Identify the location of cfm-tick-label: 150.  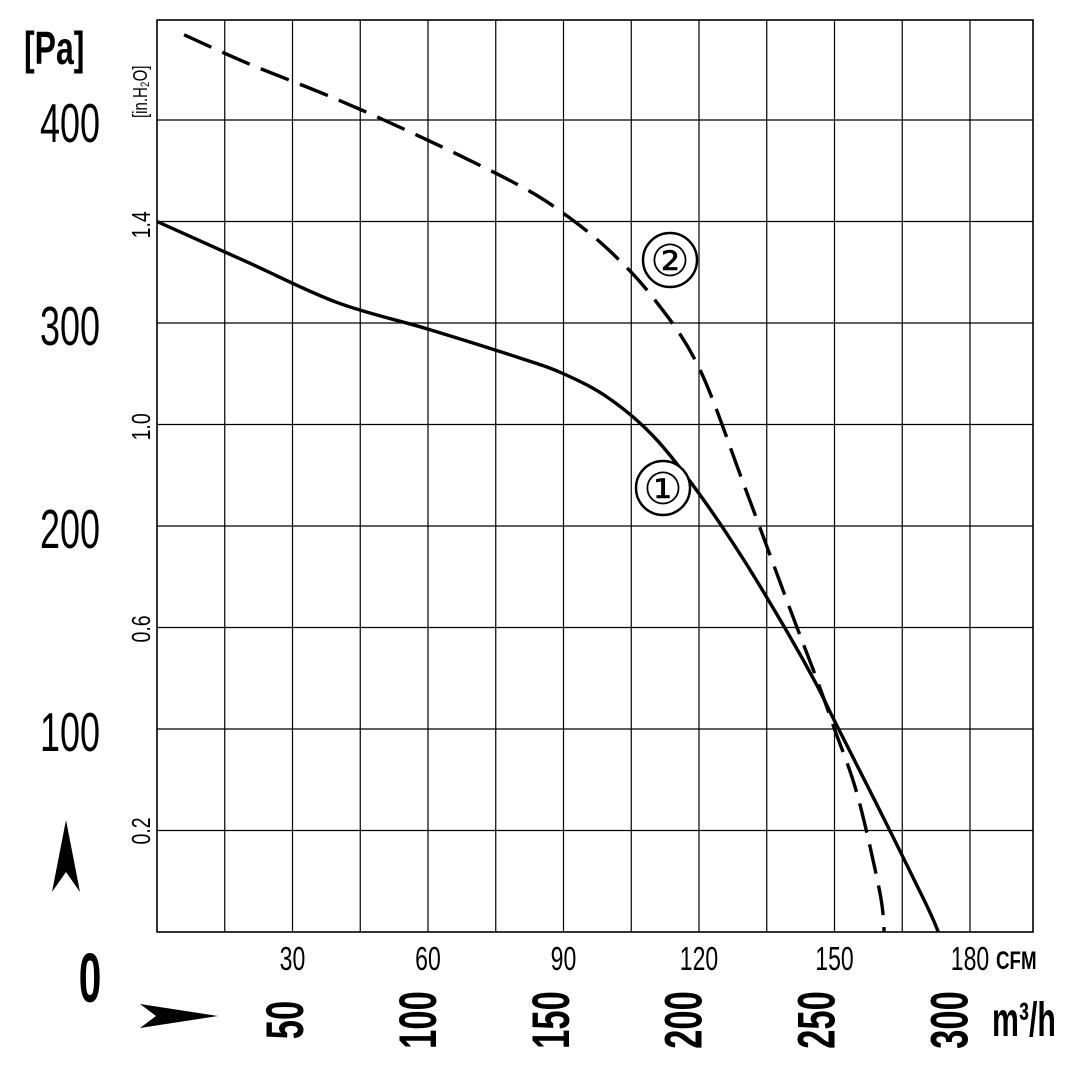
(834, 959).